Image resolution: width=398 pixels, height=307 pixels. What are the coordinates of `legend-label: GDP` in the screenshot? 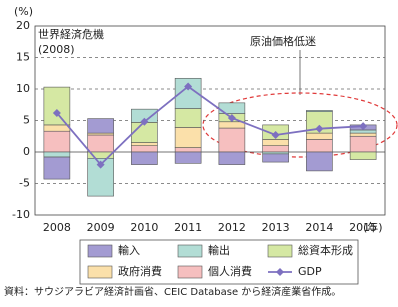 It's located at (310, 271).